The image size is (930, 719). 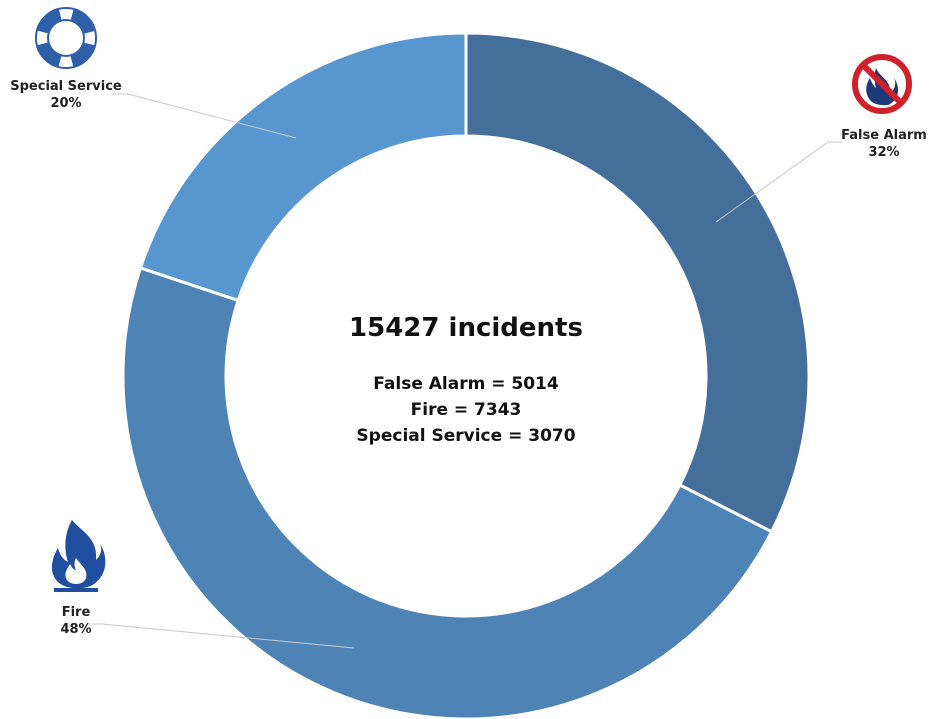 What do you see at coordinates (883, 152) in the screenshot?
I see `label-false-alarm-percent: 32%` at bounding box center [883, 152].